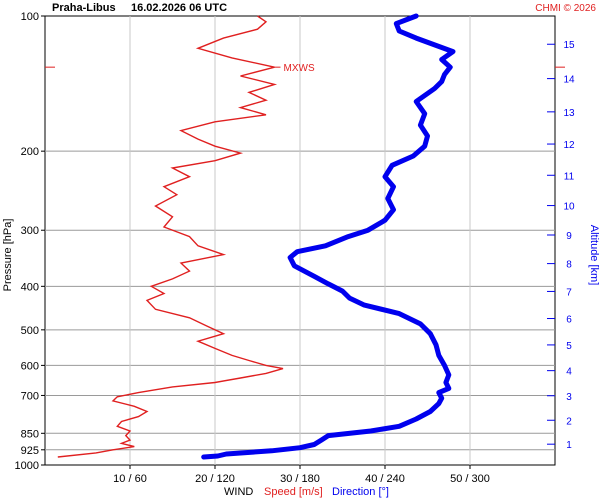 The width and height of the screenshot is (600, 500). I want to click on altitude-tick-label: 4, so click(569, 372).